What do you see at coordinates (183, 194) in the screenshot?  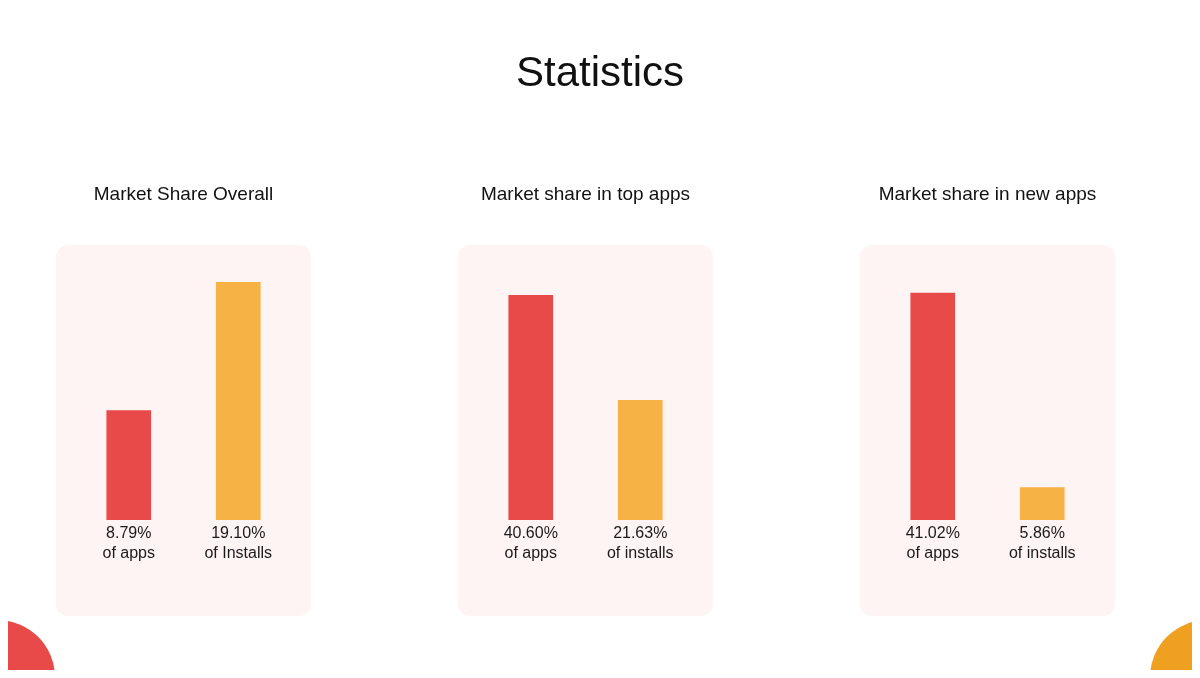 I see `chart-title: Market Share Overall` at bounding box center [183, 194].